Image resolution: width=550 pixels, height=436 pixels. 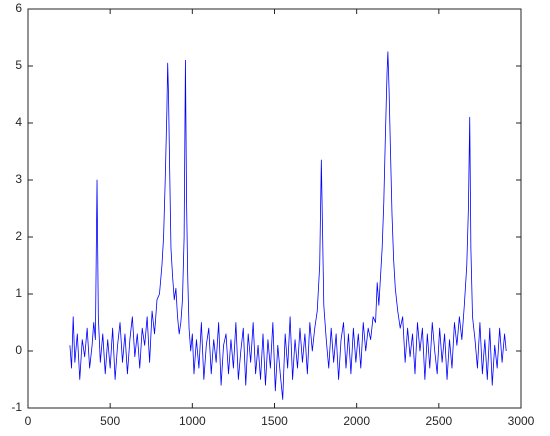 I want to click on x-tick-label: 1000, so click(x=192, y=421).